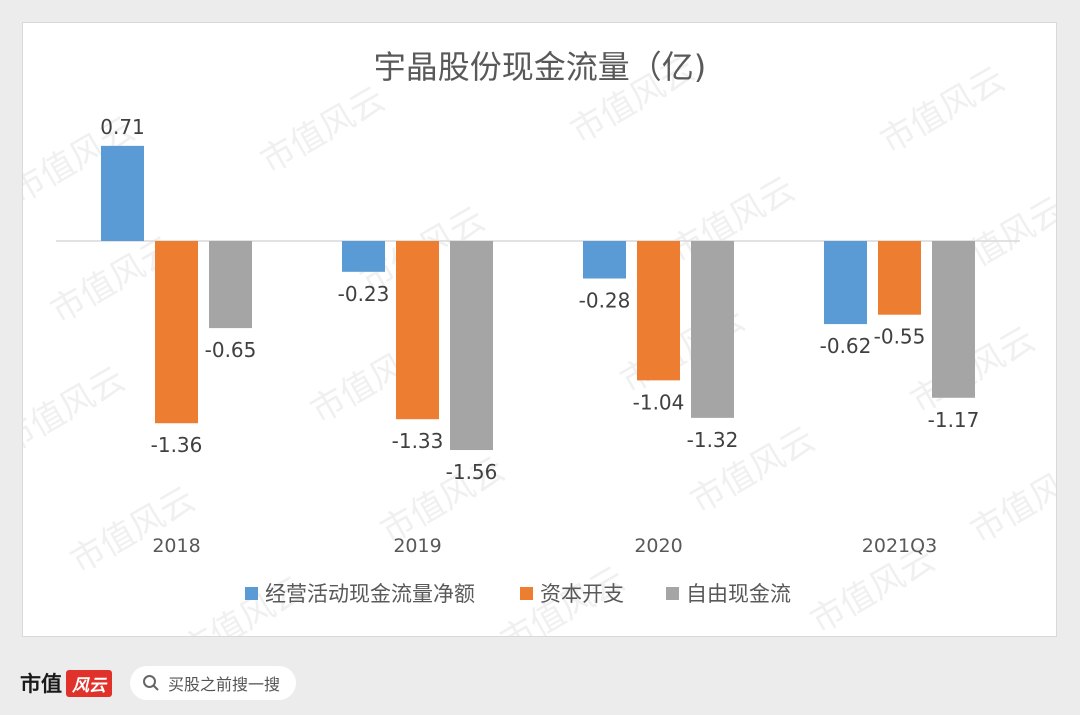  I want to click on legend-label: 资本开支, so click(582, 594).